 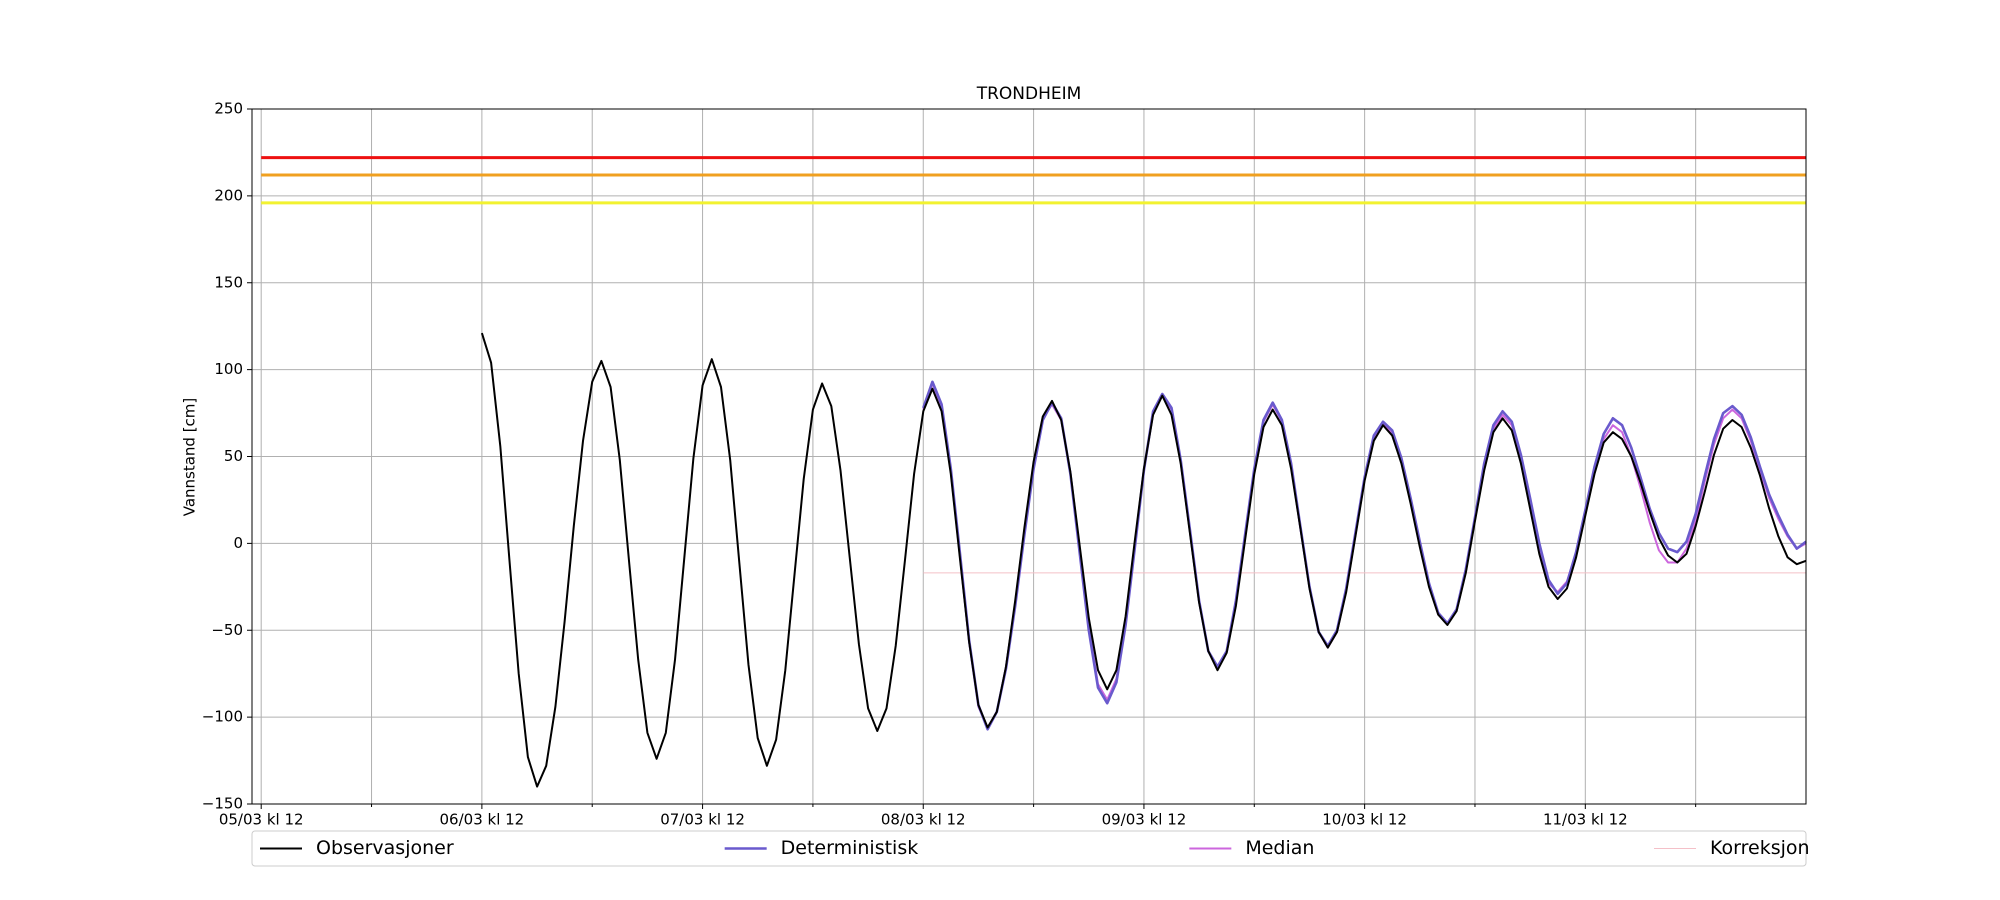 I want to click on x-tick-label: 11/03 kl 12, so click(x=1585, y=820).